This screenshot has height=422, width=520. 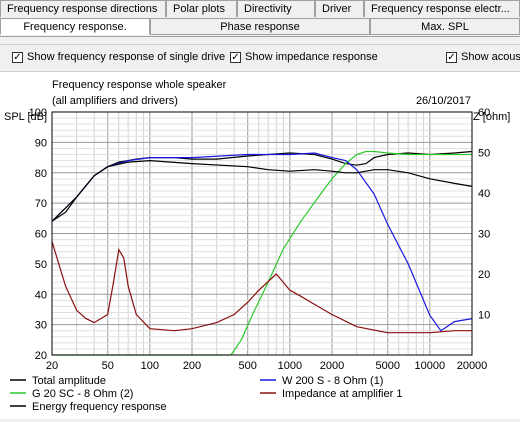 I want to click on y-left-tick-label: 100, so click(x=38, y=113).